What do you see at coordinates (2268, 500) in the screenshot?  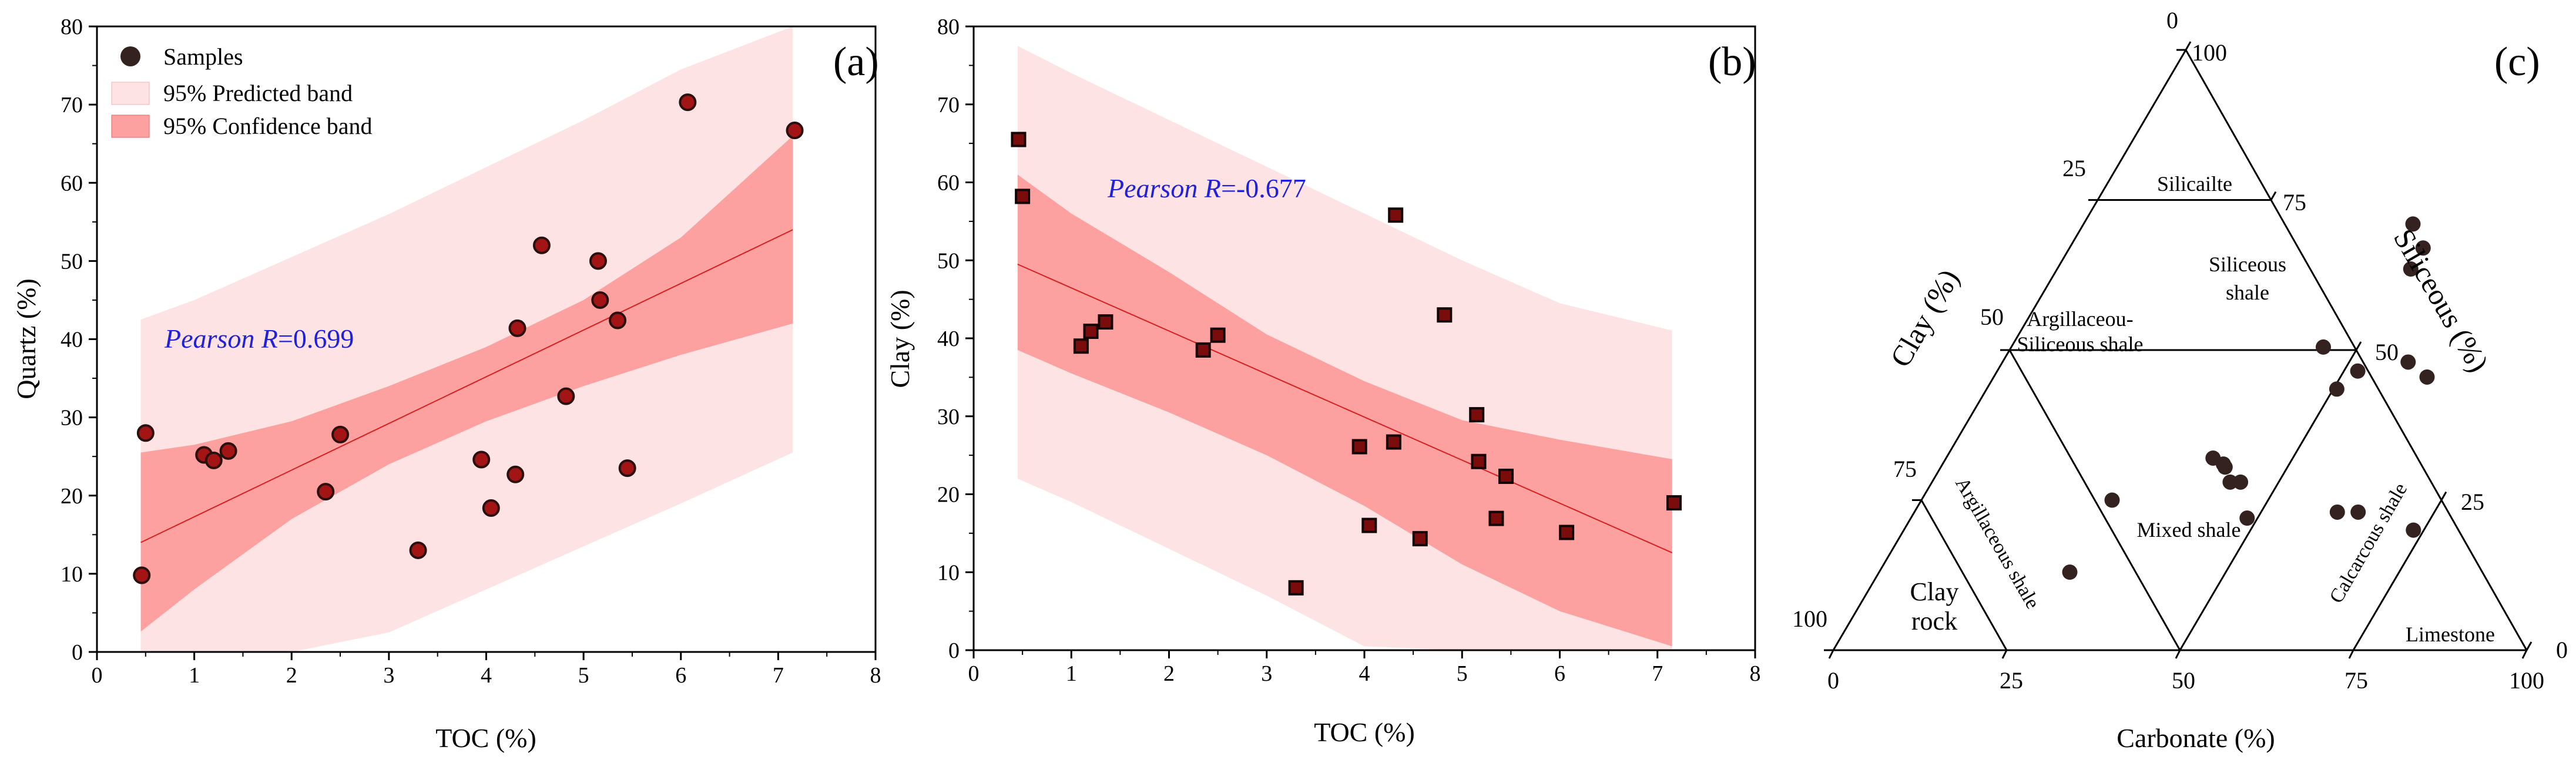 I see `c-line-mixed-right` at bounding box center [2268, 500].